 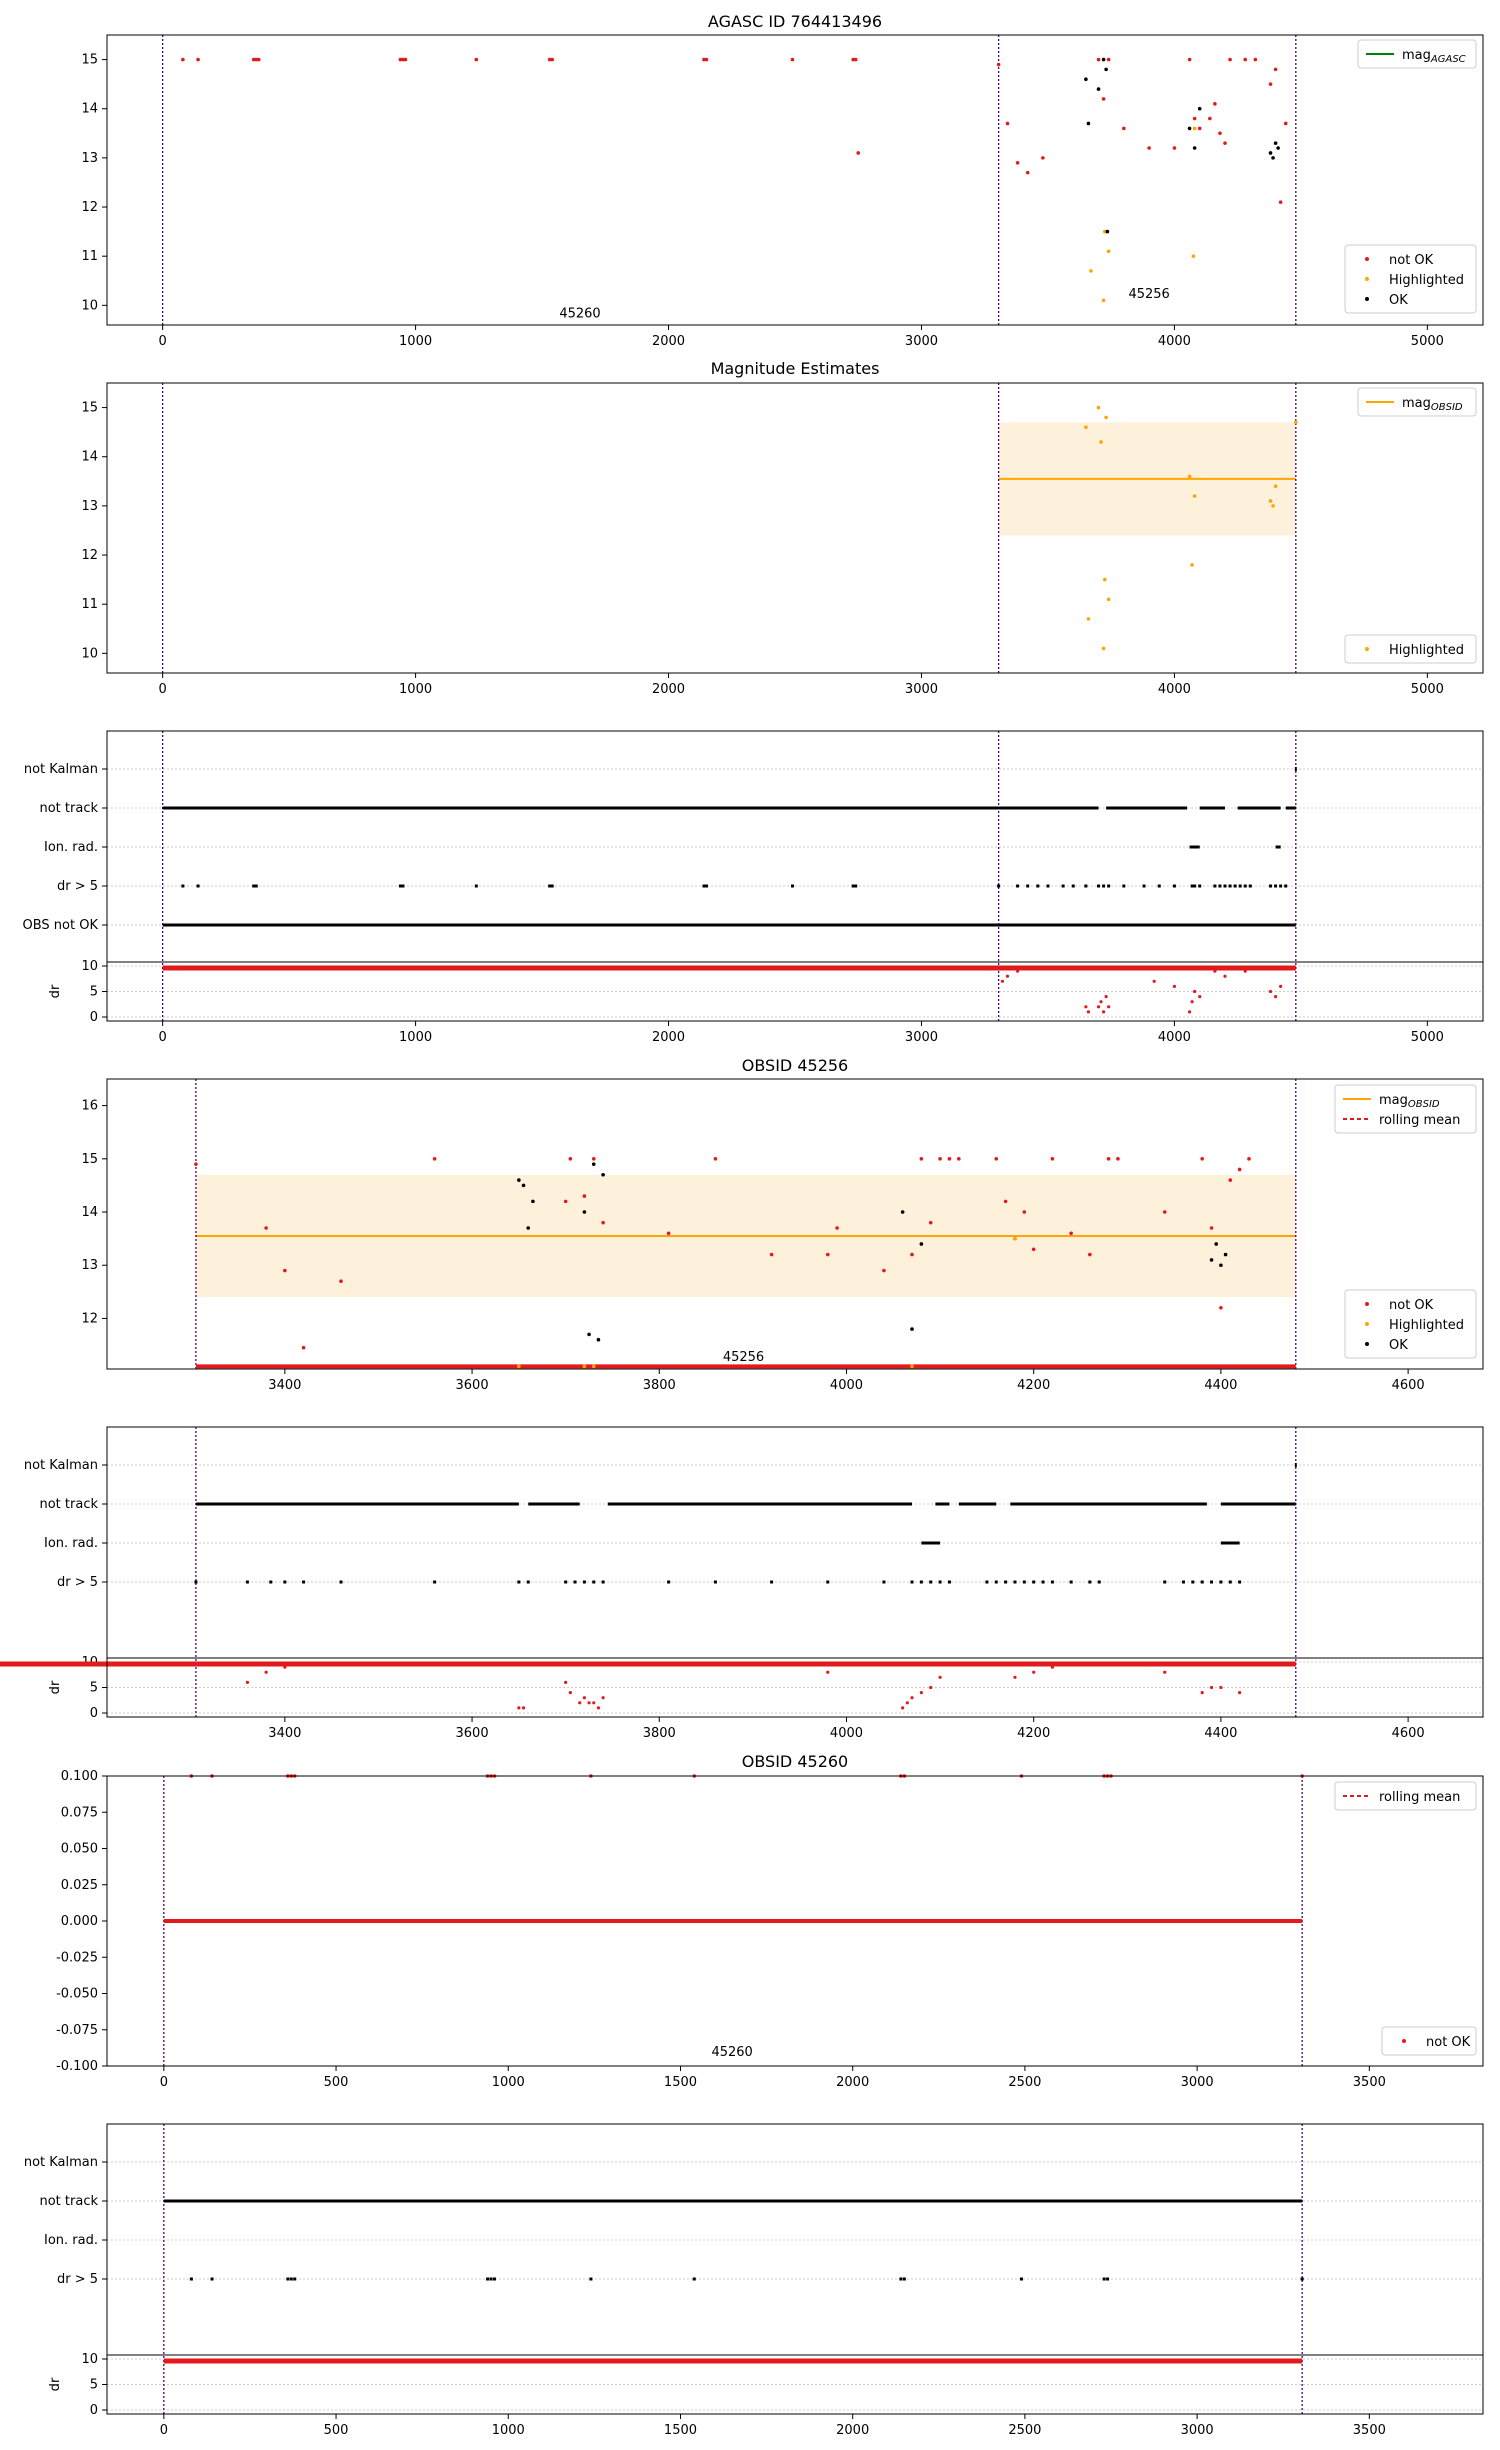 I want to click on x-tick-label: 500, so click(x=336, y=2082).